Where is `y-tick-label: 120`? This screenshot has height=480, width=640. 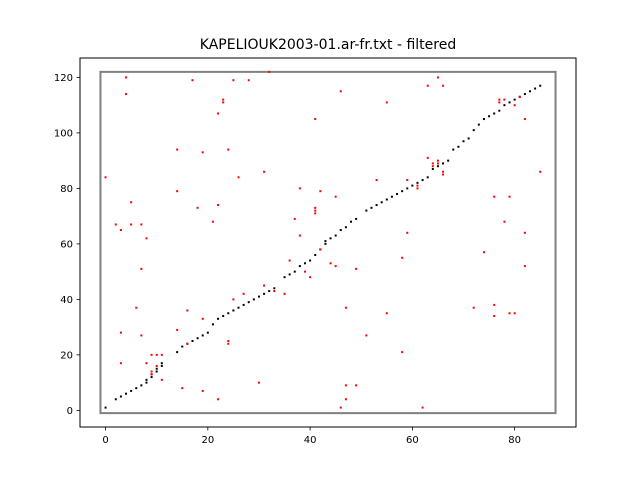 y-tick-label: 120 is located at coordinates (63, 78).